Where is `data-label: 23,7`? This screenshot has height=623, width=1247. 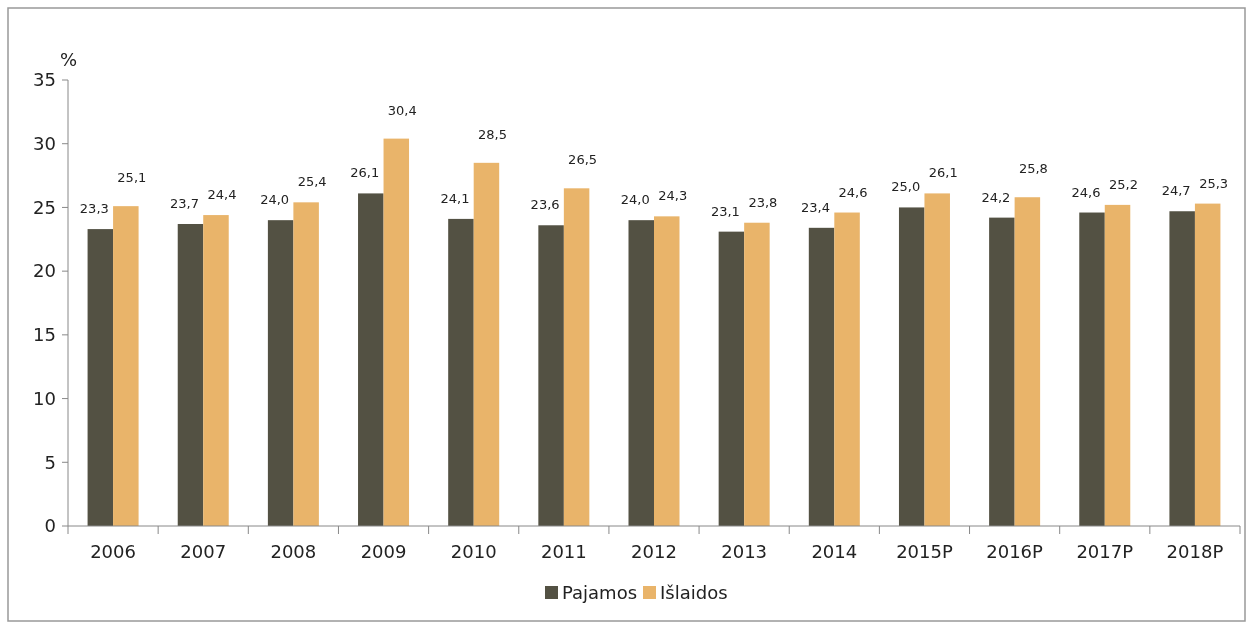 data-label: 23,7 is located at coordinates (184, 203).